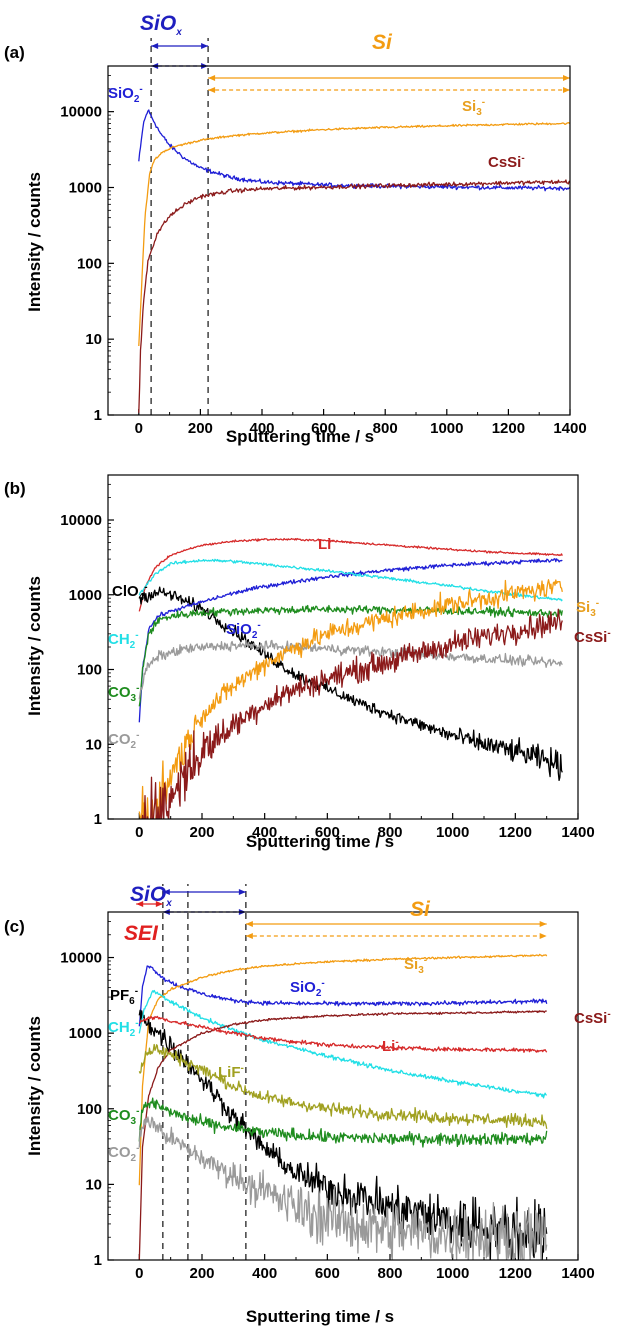 The width and height of the screenshot is (629, 1328). What do you see at coordinates (141, 933) in the screenshot?
I see `panel-c-region-label-sei: SEI` at bounding box center [141, 933].